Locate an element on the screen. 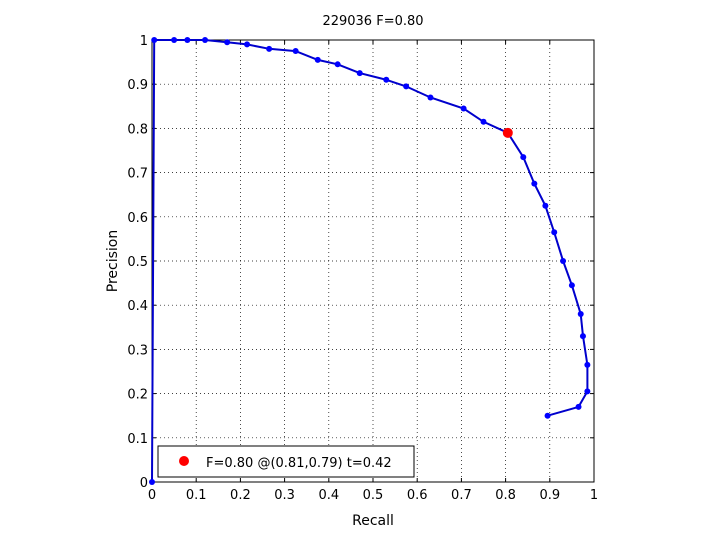 The width and height of the screenshot is (720, 540). x-tick-label: 0.8 is located at coordinates (505, 495).